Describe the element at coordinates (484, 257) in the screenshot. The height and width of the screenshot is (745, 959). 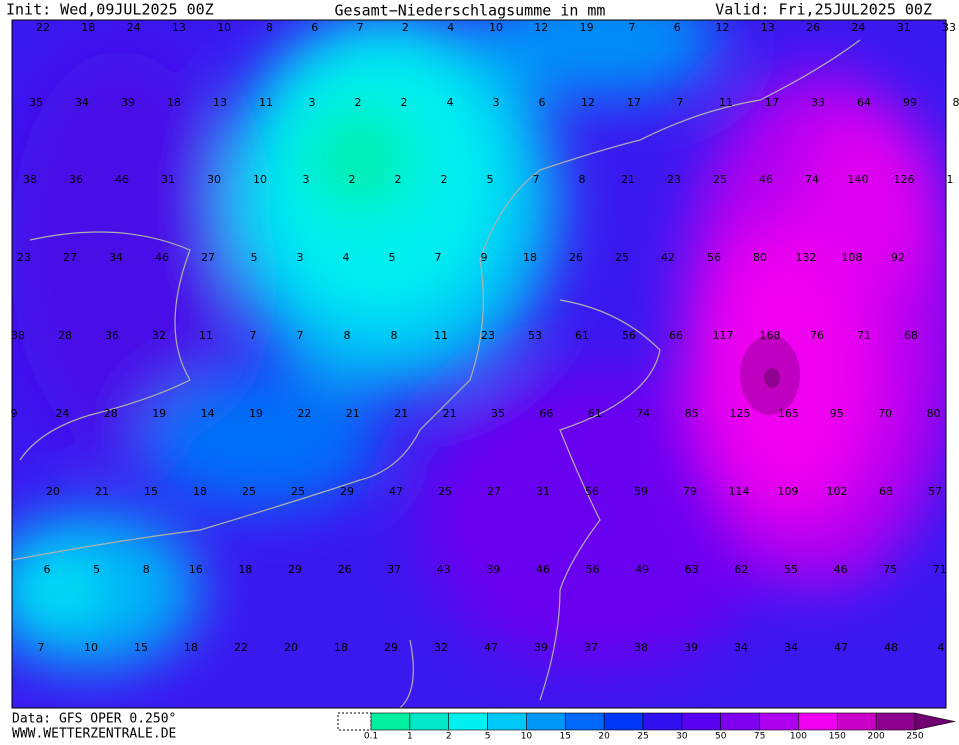
I see `grid-value: 9` at that location.